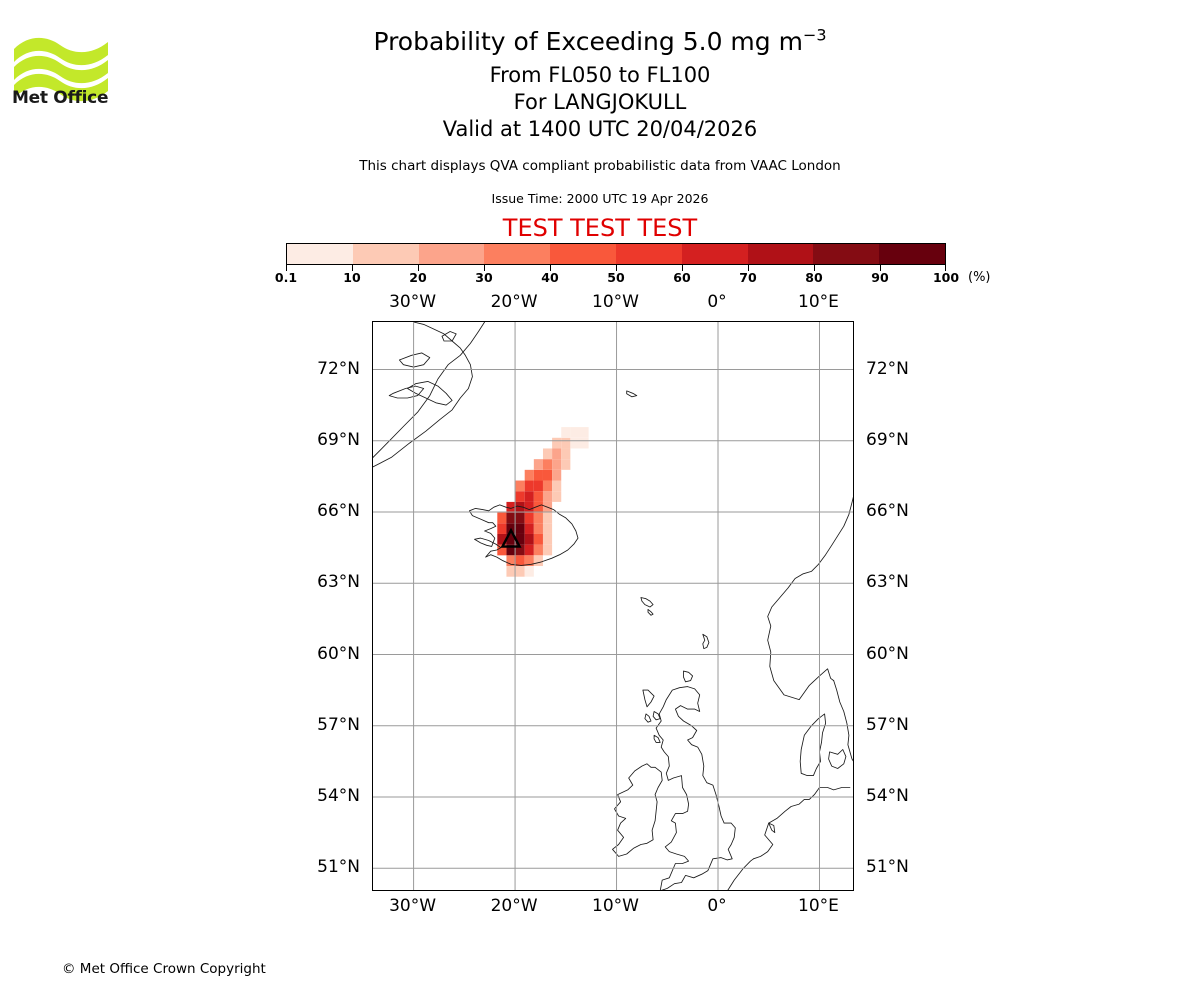 This screenshot has height=1000, width=1200. Describe the element at coordinates (413, 906) in the screenshot. I see `lon-label-bottom-30°W: 30°W` at that location.